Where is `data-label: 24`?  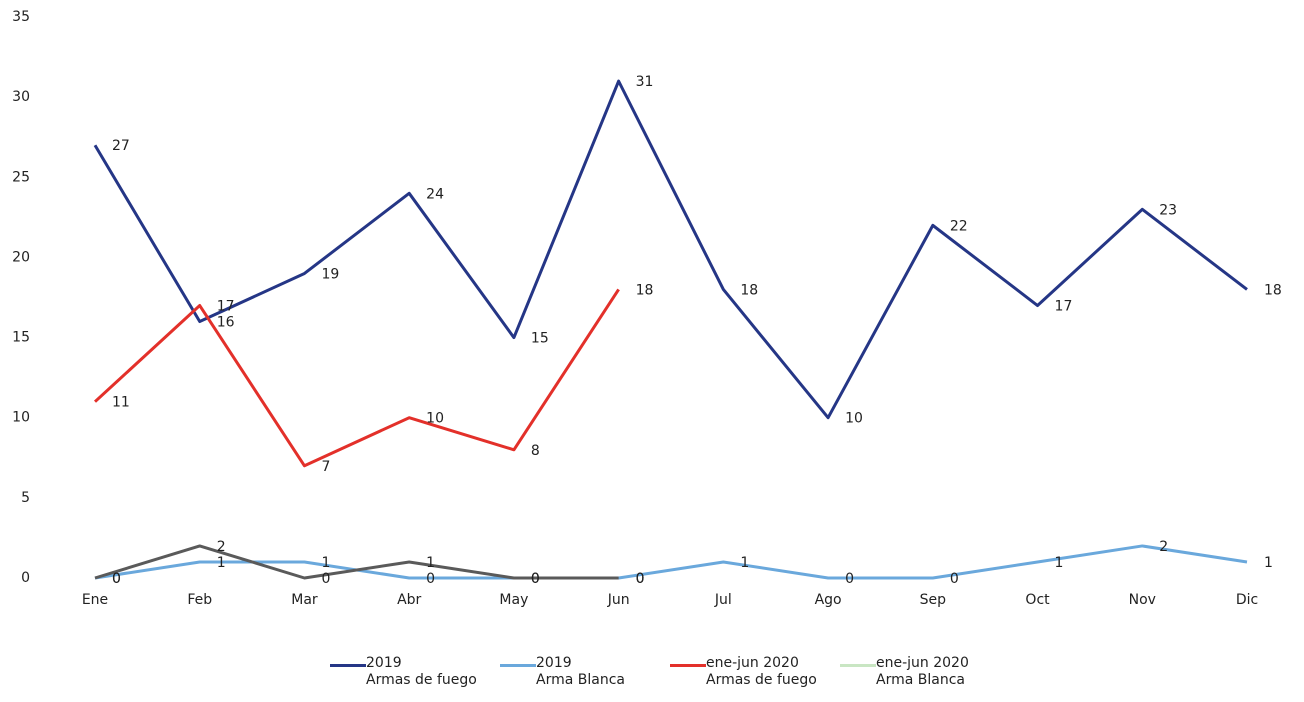 data-label: 24 is located at coordinates (435, 194).